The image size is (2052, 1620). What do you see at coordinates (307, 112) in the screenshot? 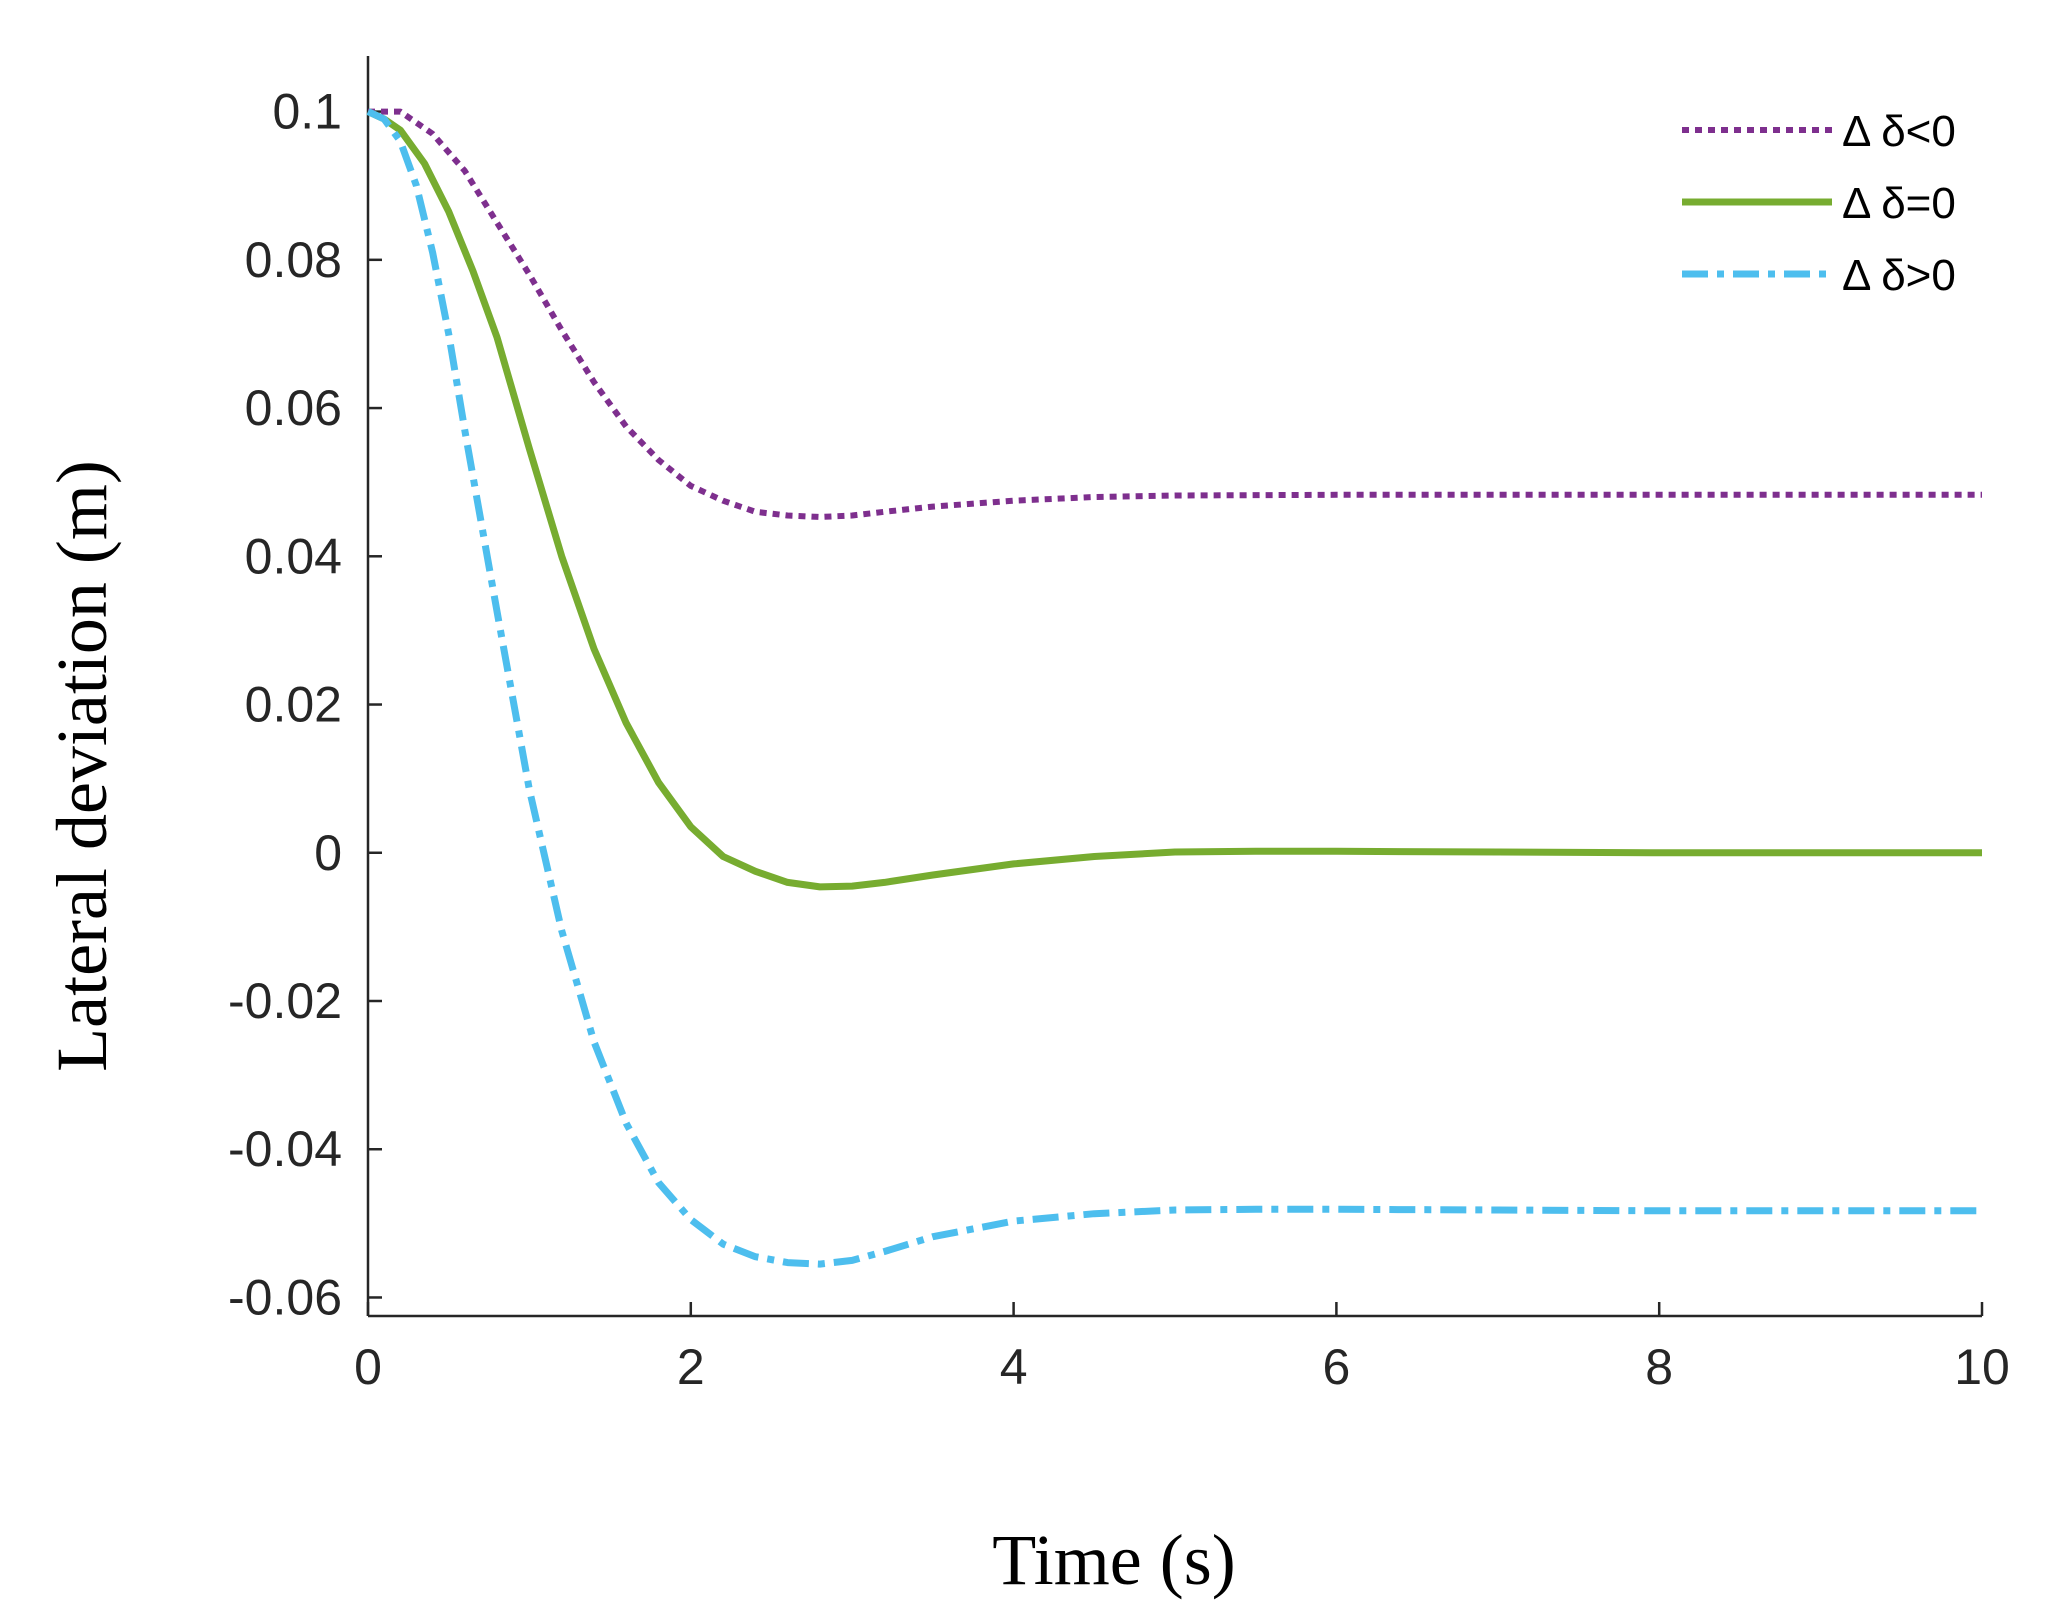
I see `y-tick-label: 0.1` at bounding box center [307, 112].